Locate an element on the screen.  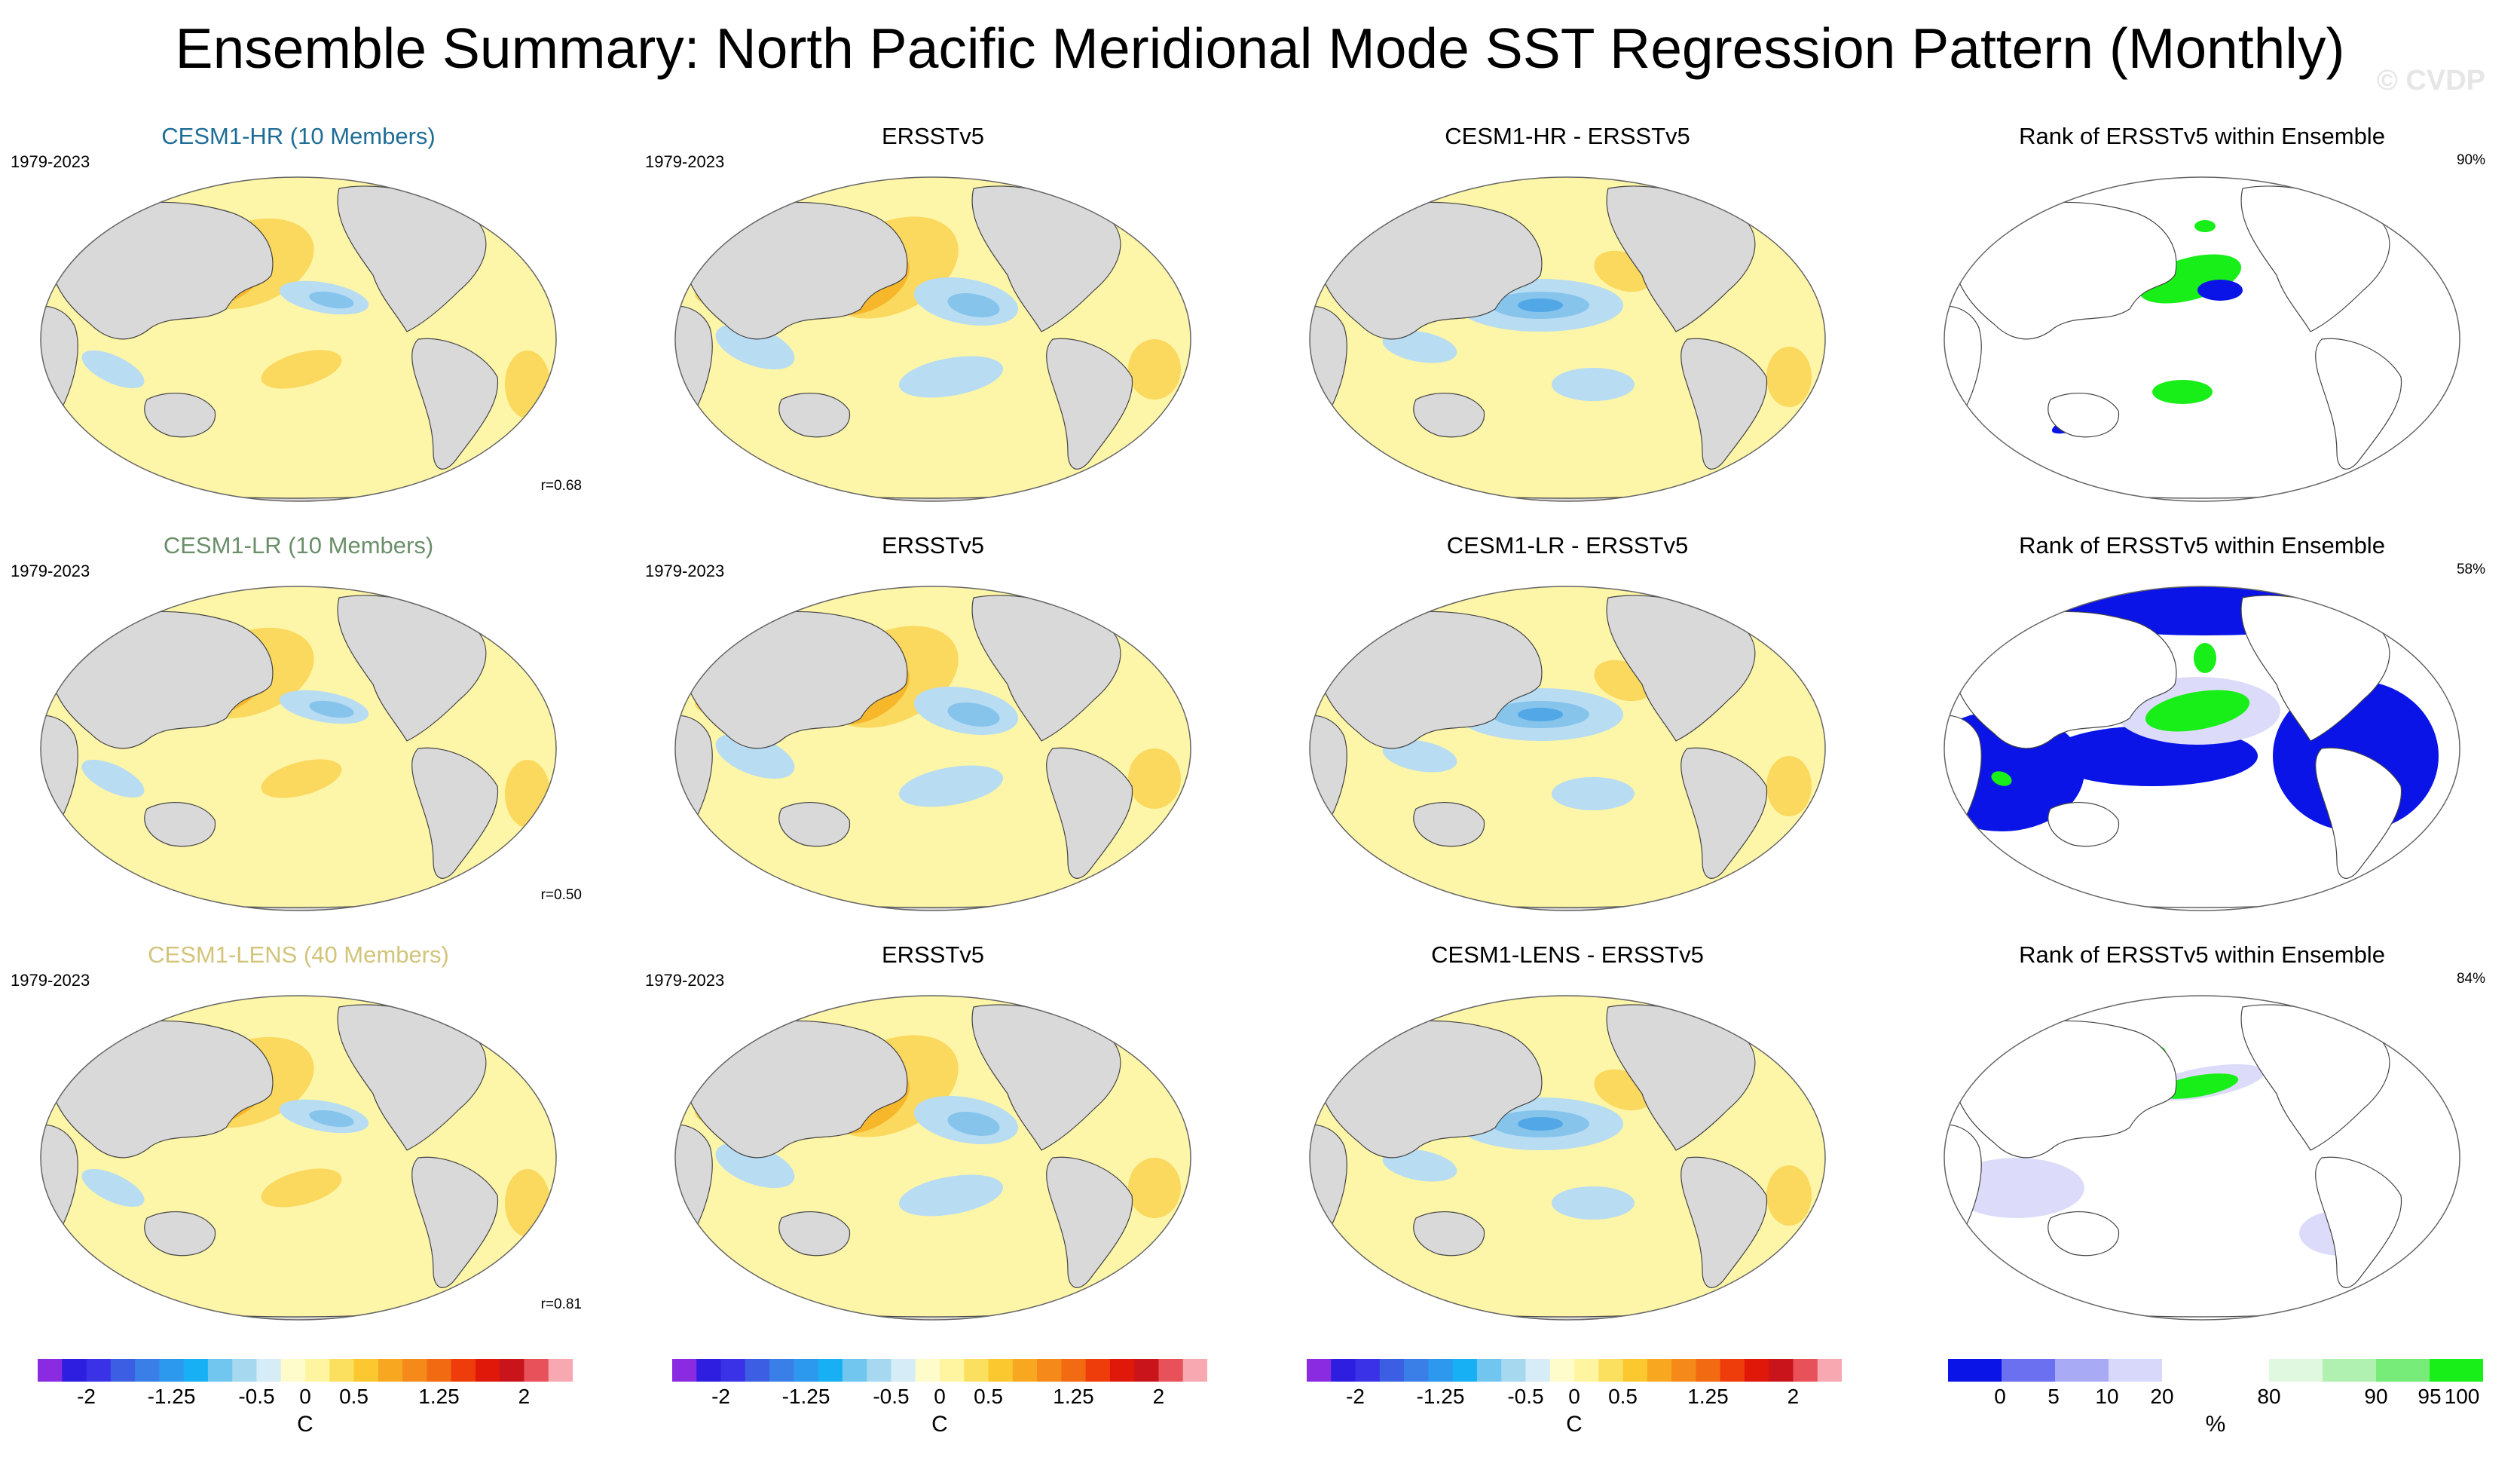
panel-rank-row3: Rank of ERSSTv5 within Ensemble 84% is located at coordinates (2202, 1142).